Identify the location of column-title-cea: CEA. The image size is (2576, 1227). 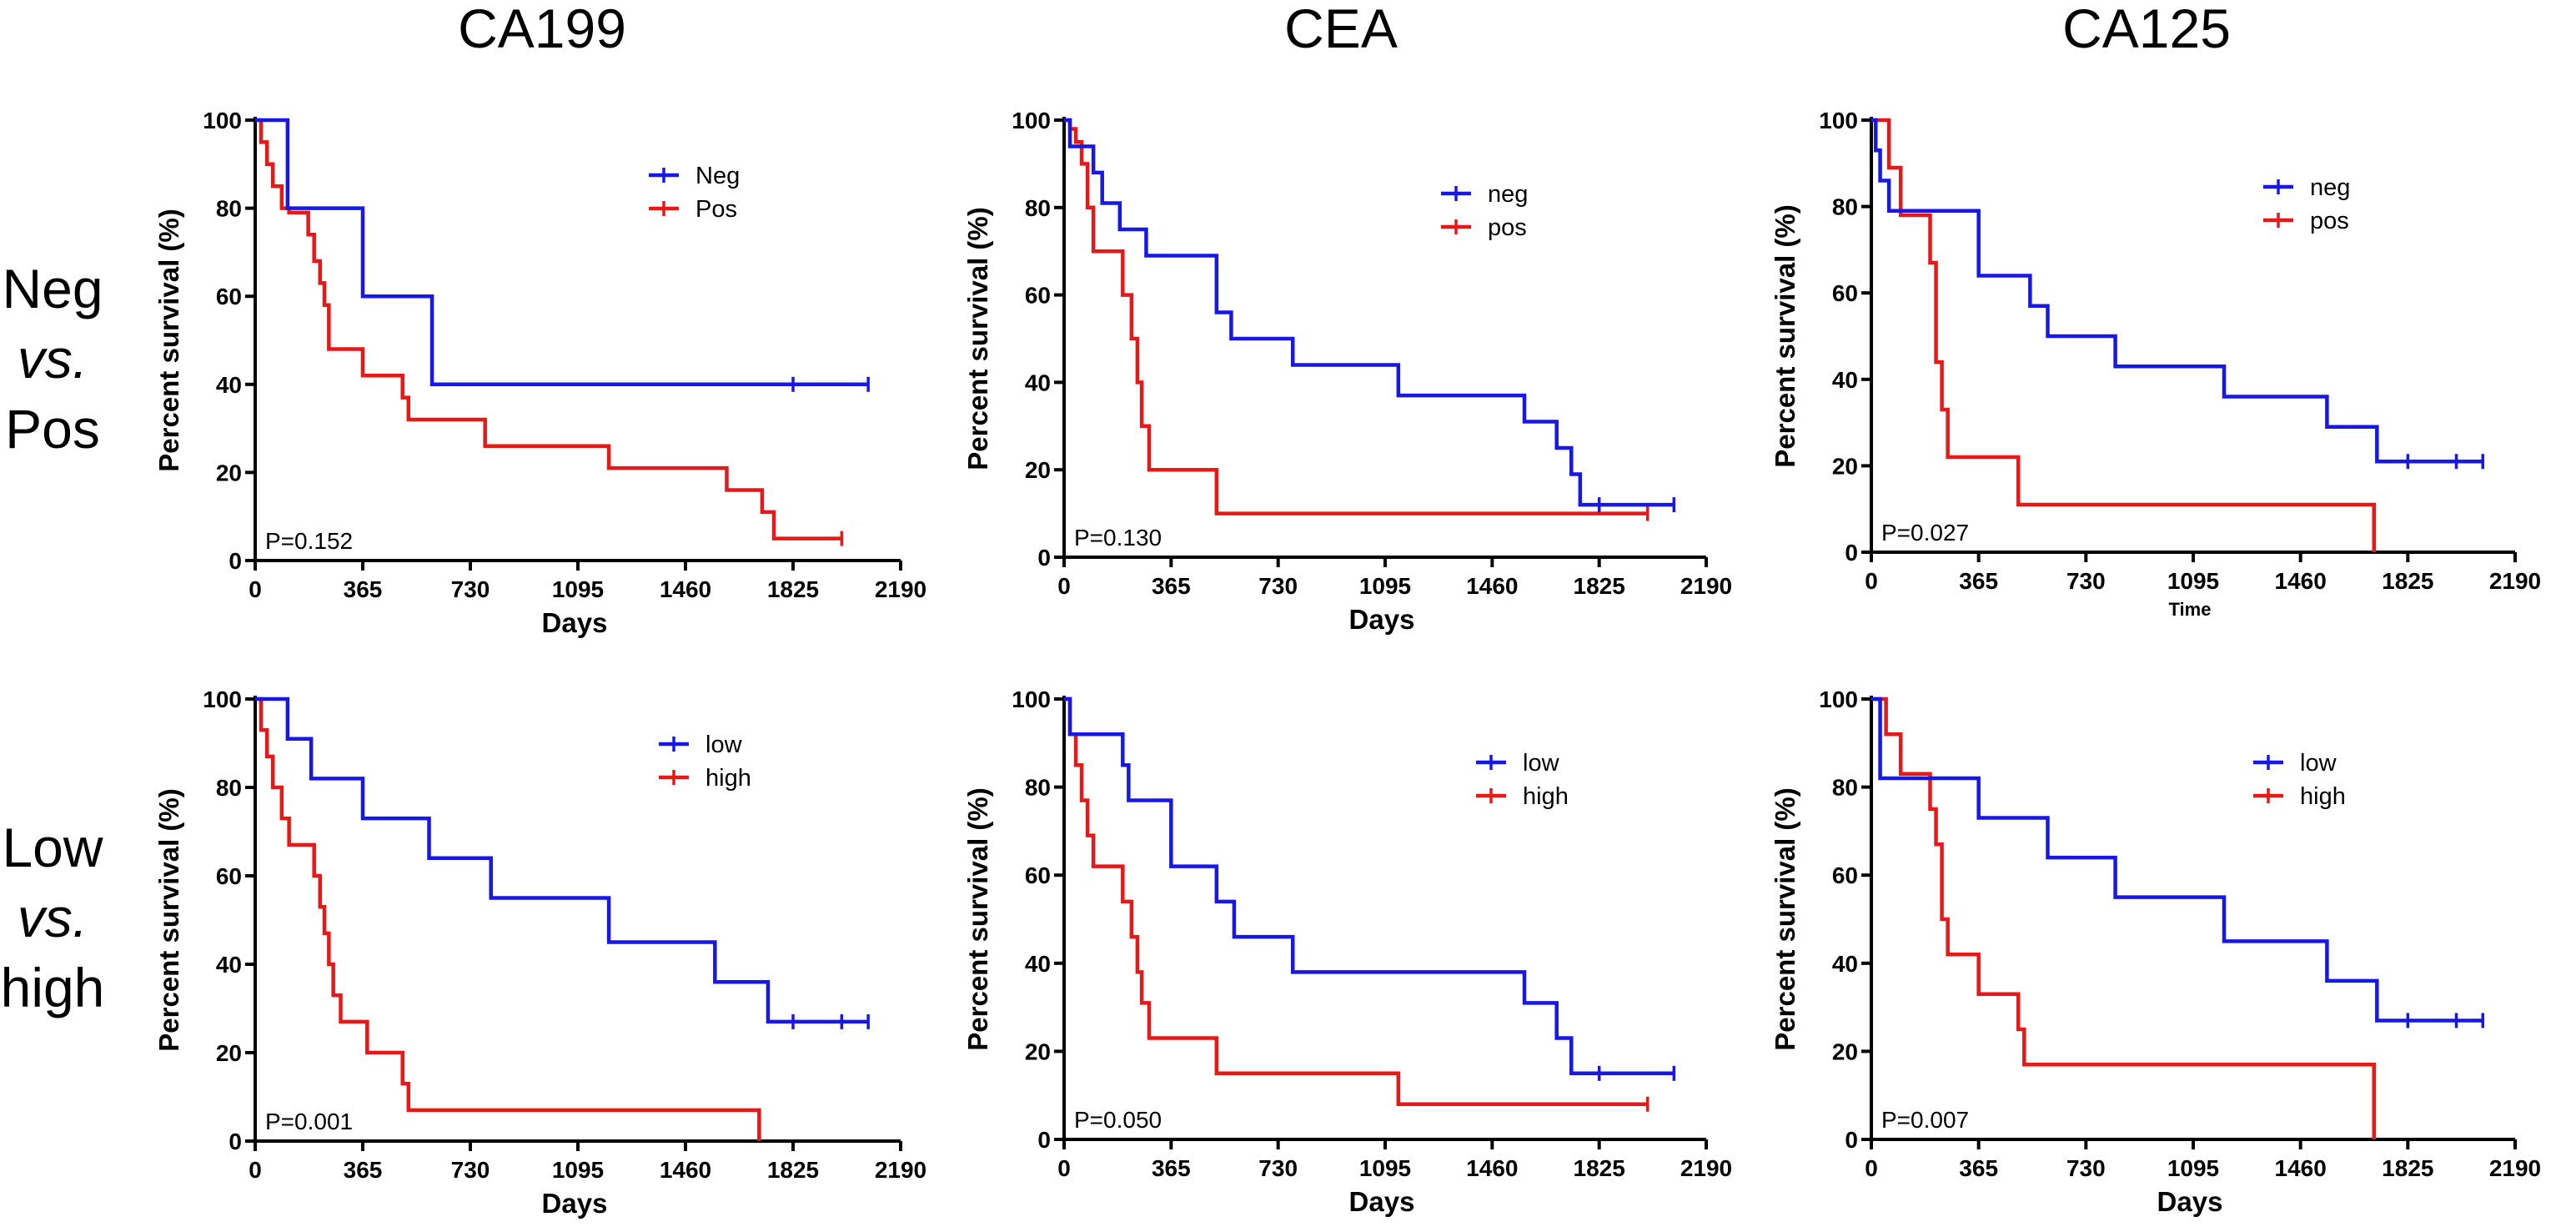
(1341, 29).